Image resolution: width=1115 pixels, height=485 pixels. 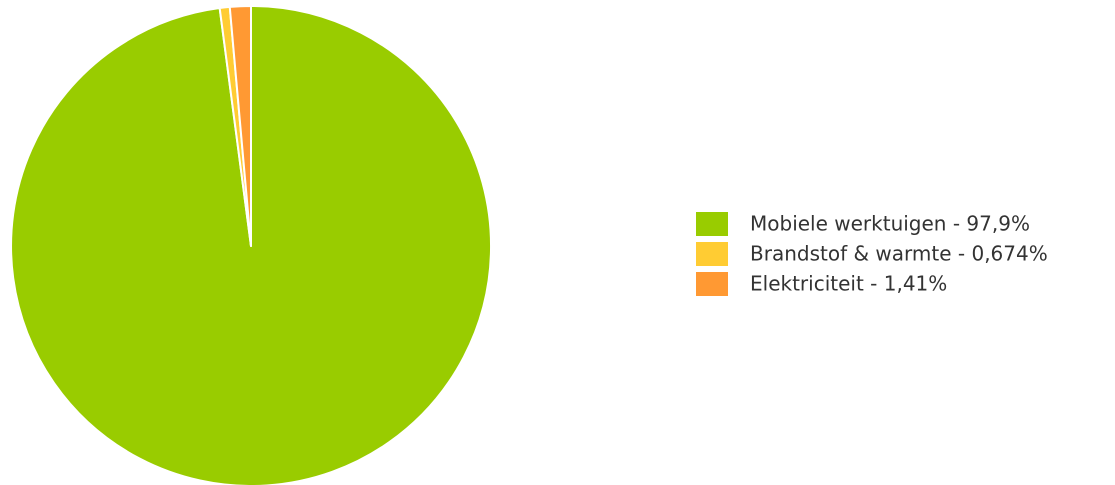 I want to click on legend-swatch-brandstof-warmte, so click(x=712, y=254).